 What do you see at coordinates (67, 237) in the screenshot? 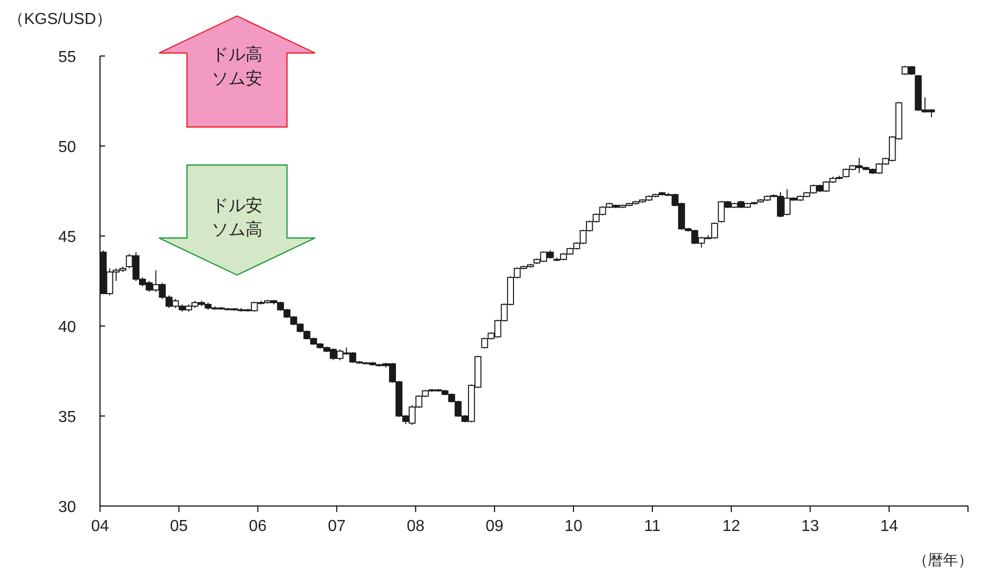
I see `y-tick-label: 45` at bounding box center [67, 237].